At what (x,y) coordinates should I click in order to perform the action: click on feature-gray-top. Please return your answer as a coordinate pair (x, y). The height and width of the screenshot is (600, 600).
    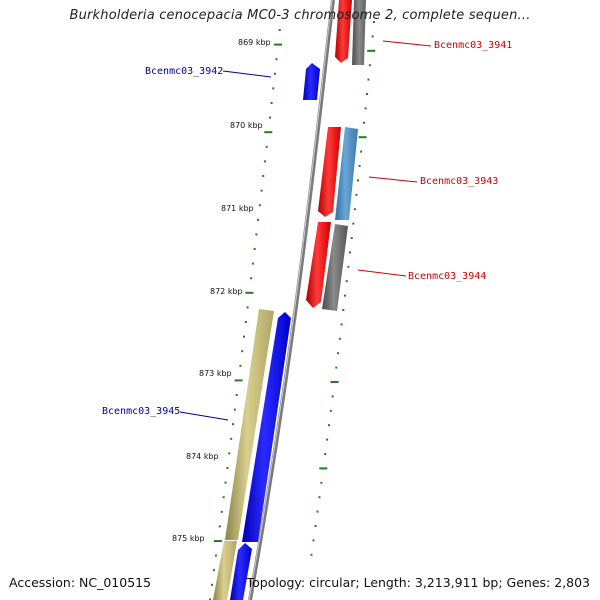
    Looking at the image, I should click on (360, 32).